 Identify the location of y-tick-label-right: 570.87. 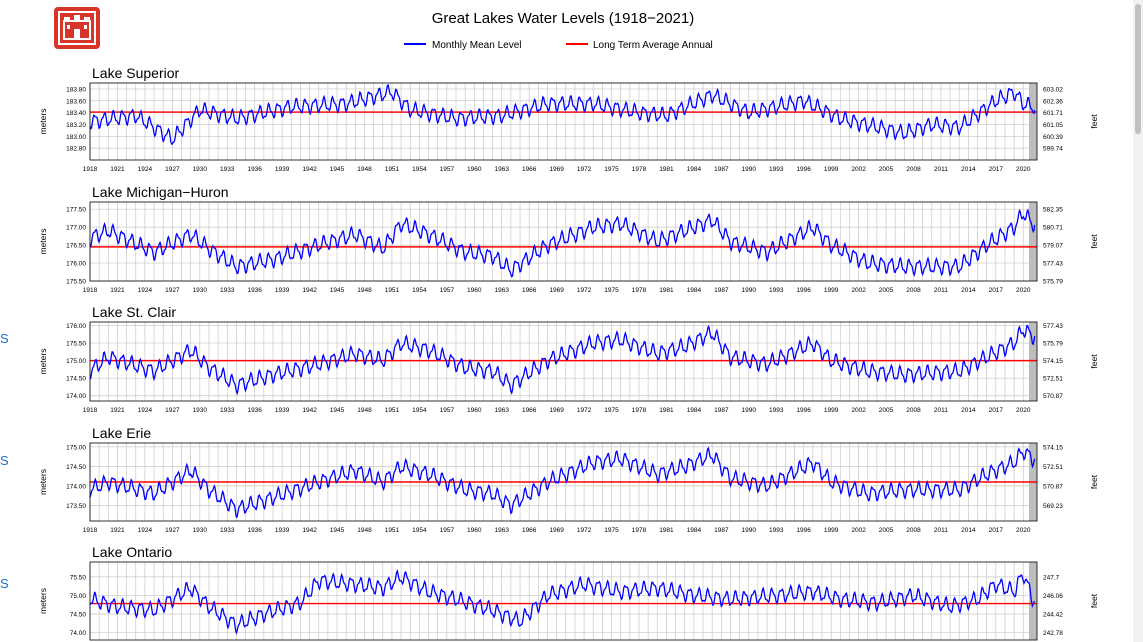
(1053, 486).